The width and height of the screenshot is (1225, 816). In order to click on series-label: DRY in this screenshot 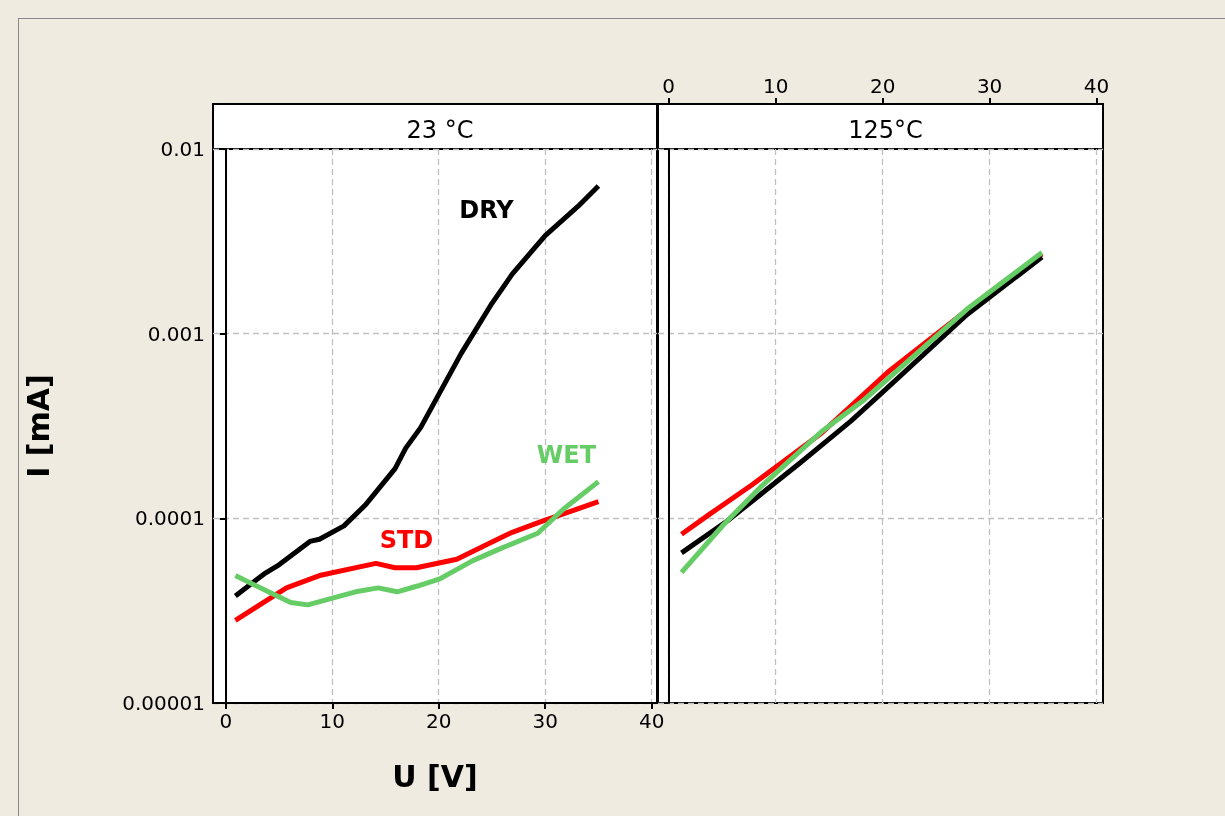, I will do `click(487, 210)`.